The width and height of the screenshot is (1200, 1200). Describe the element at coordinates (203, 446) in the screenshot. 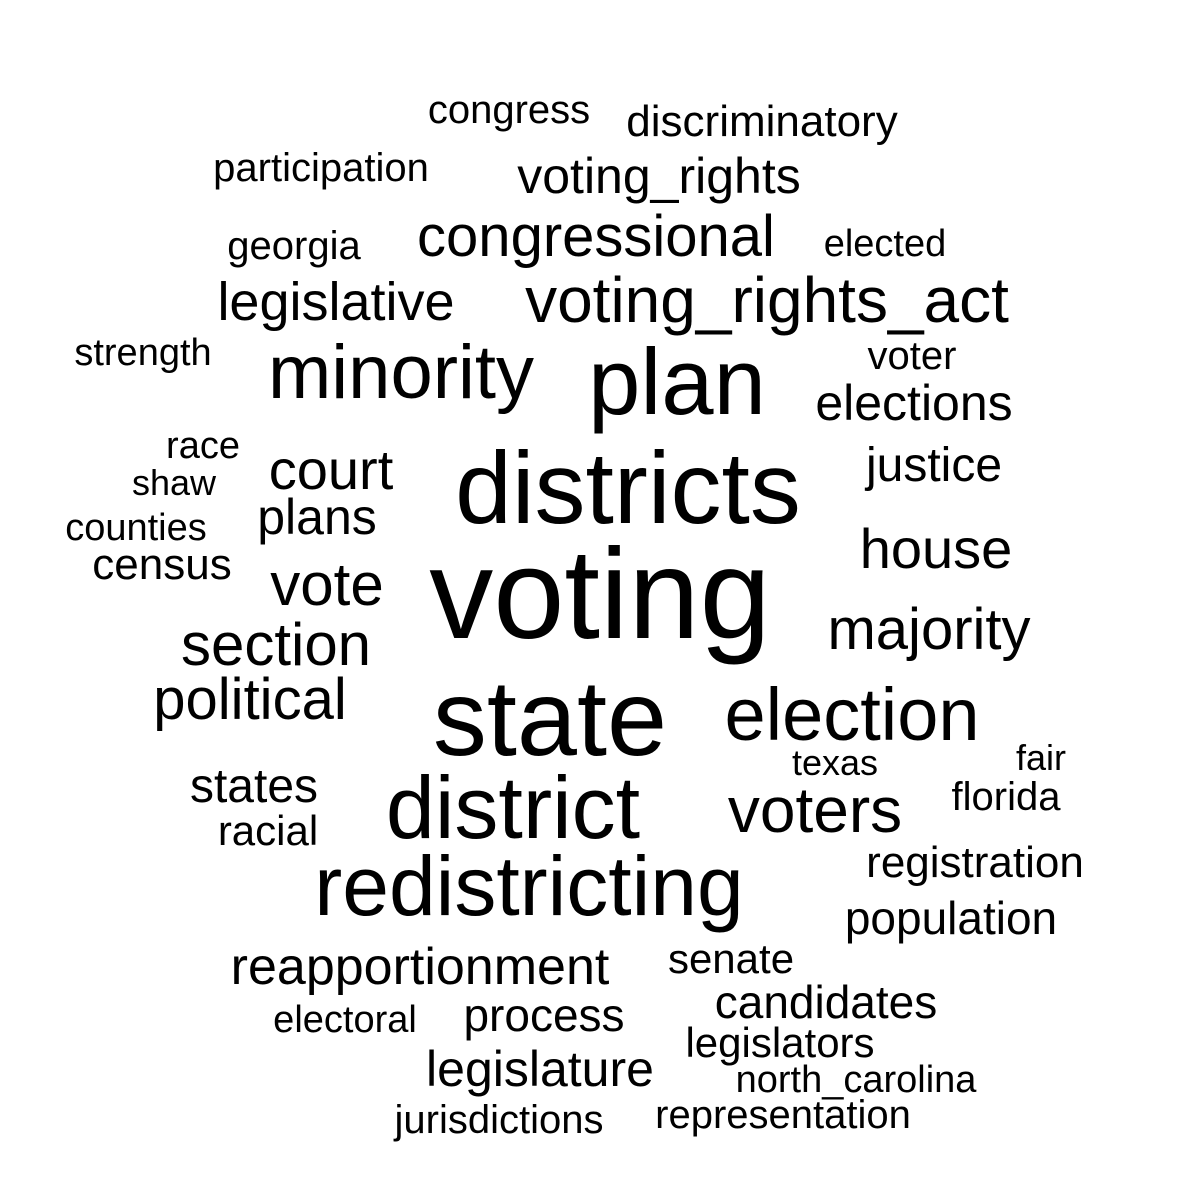

I see `word: race` at that location.